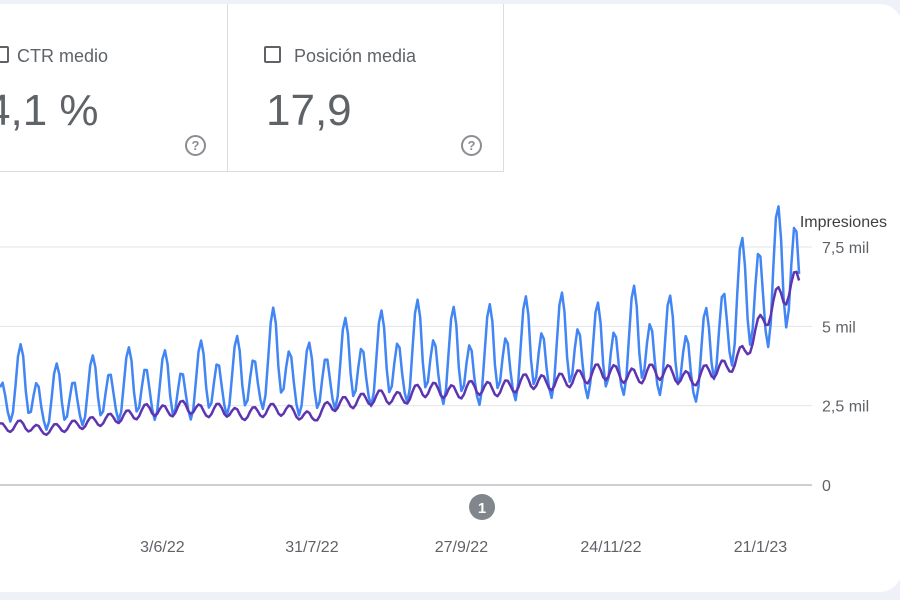 This screenshot has height=600, width=900. What do you see at coordinates (49, 110) in the screenshot?
I see `ctr-value: 4,1 %` at bounding box center [49, 110].